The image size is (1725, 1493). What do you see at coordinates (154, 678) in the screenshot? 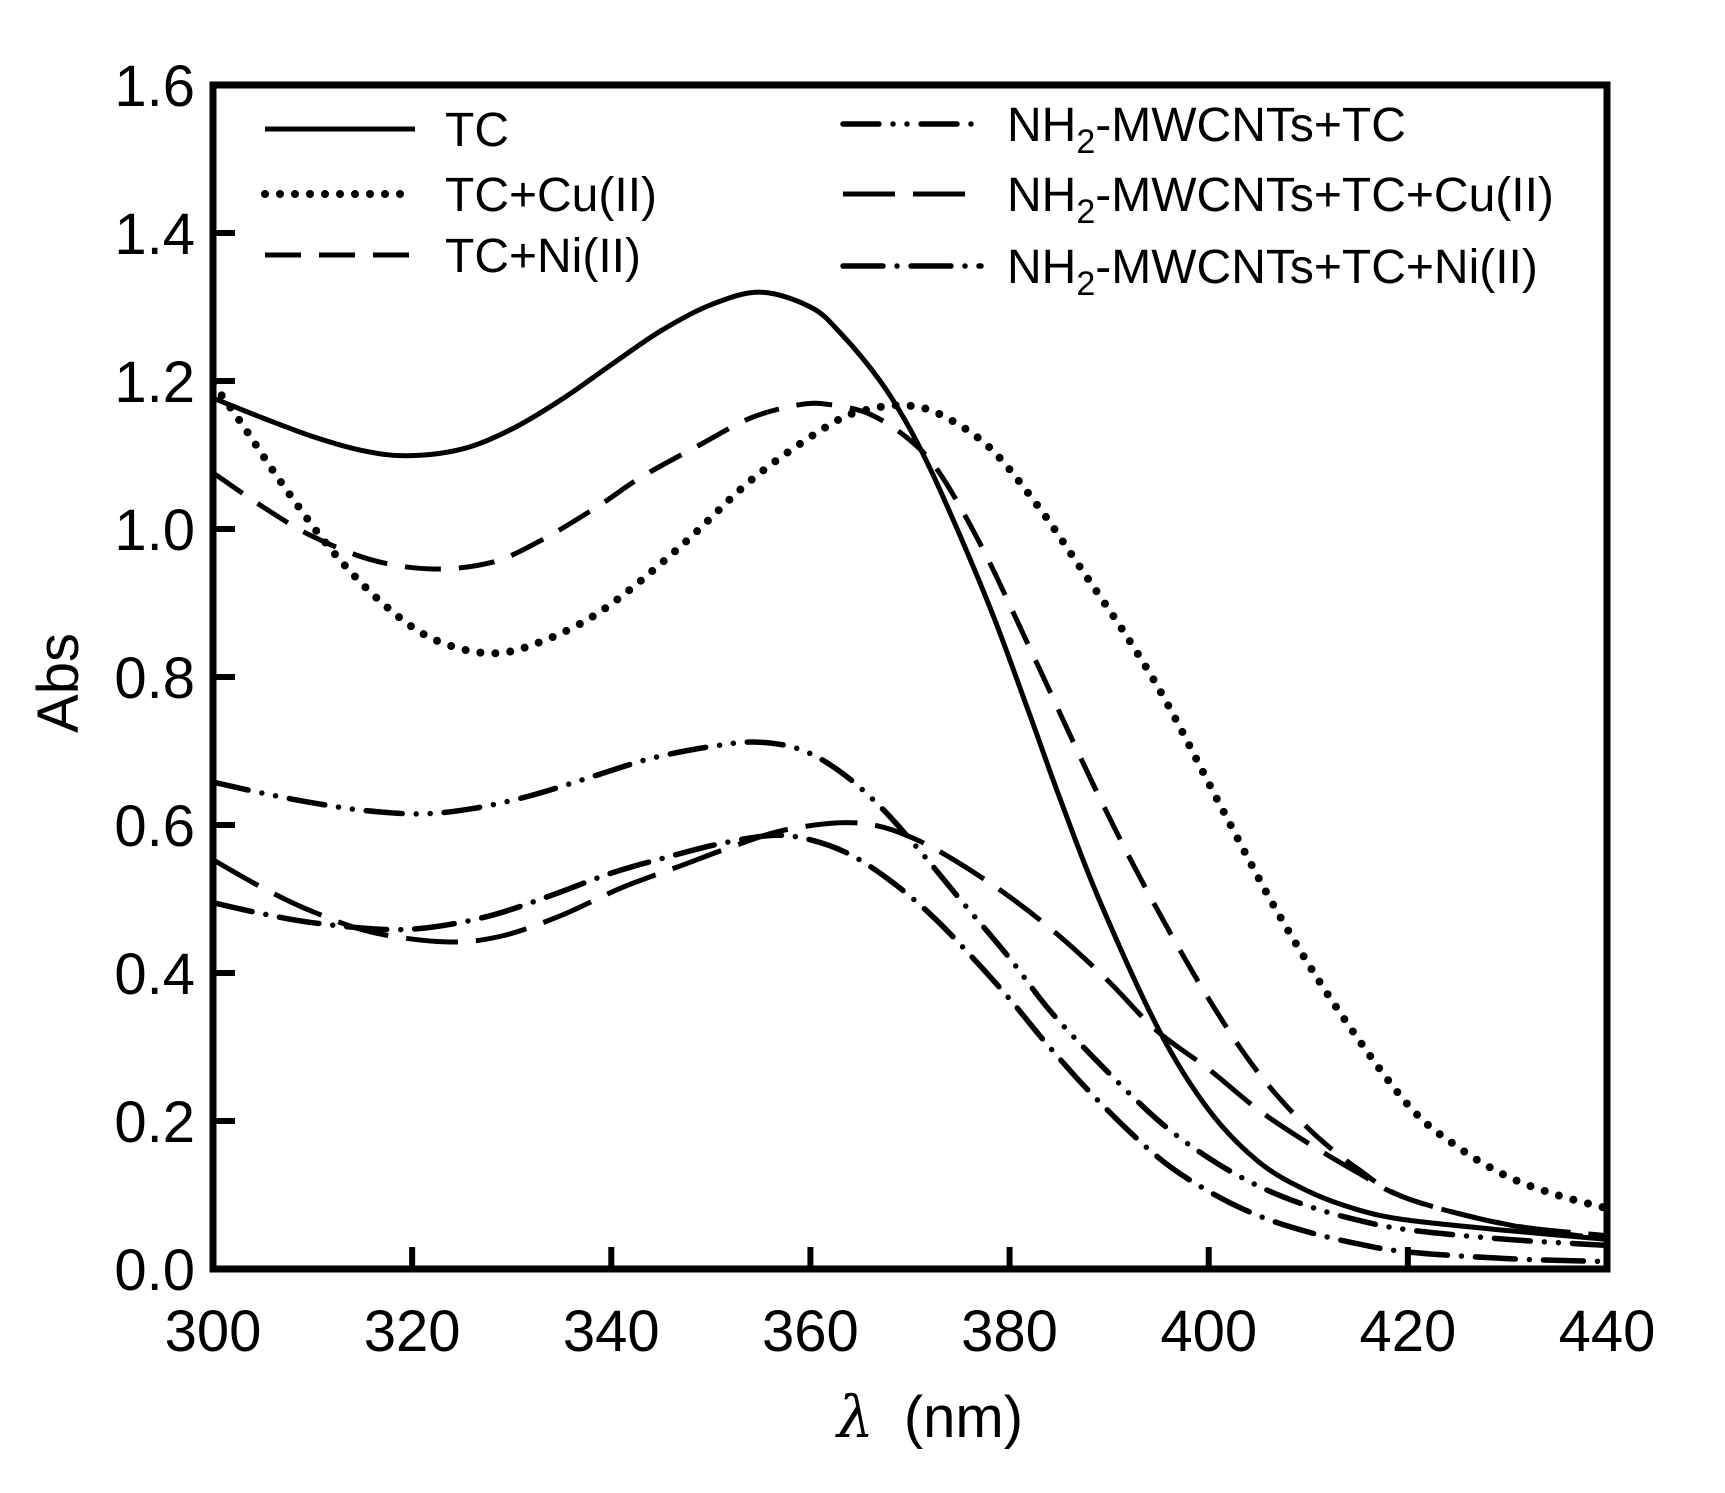
I see `y-tick-label: 0.8` at bounding box center [154, 678].